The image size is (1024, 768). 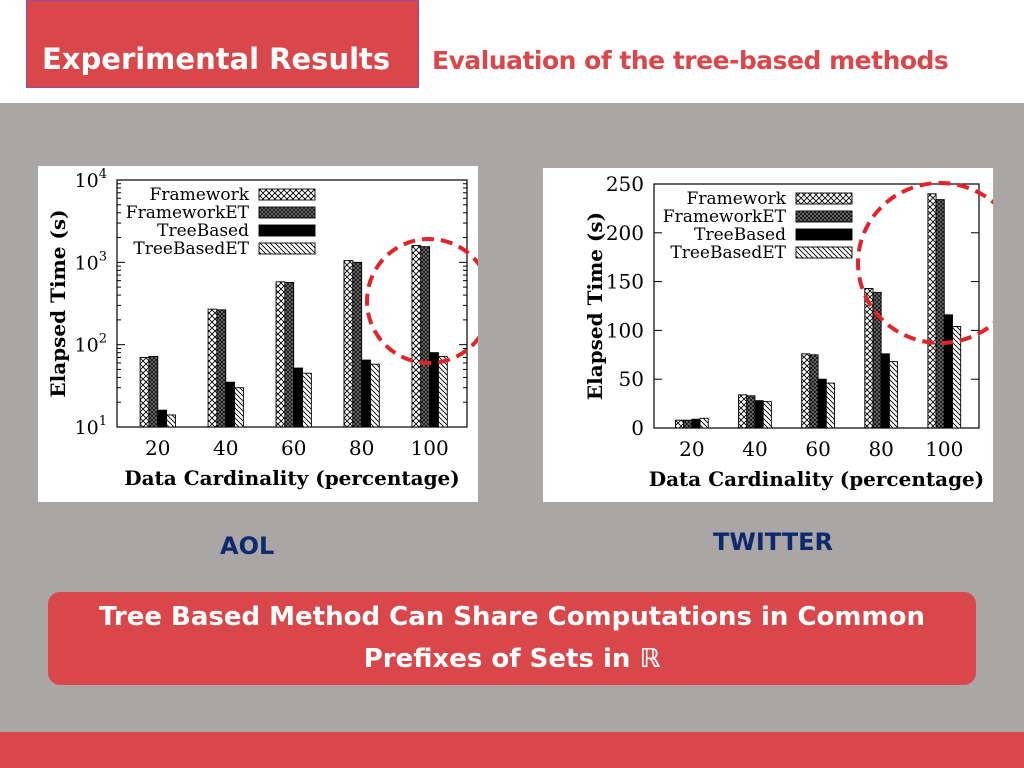 I want to click on twitter-caption: TWITTER, so click(x=773, y=542).